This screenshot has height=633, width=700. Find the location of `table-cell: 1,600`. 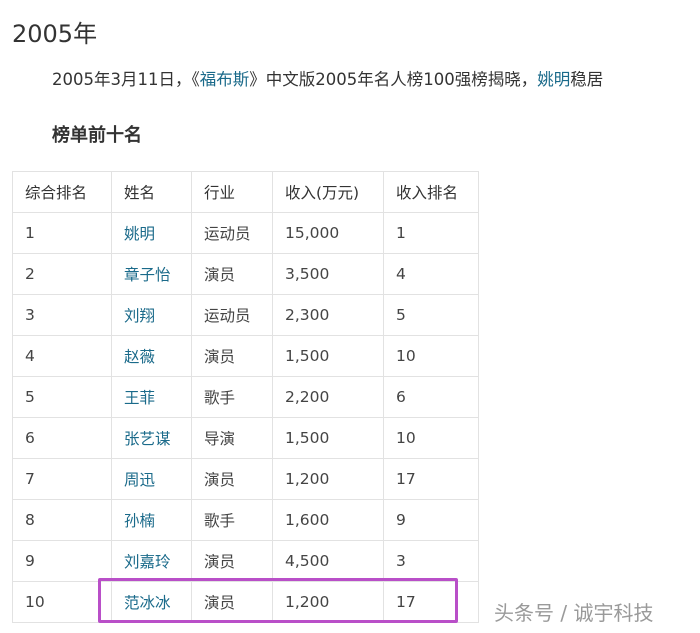

table-cell: 1,600 is located at coordinates (328, 520).